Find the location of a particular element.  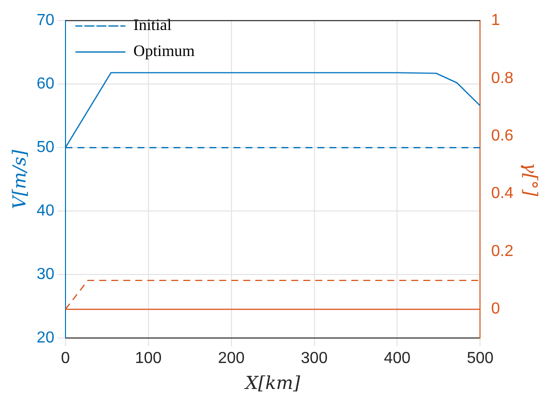

x-tick-label: 300 is located at coordinates (314, 359).